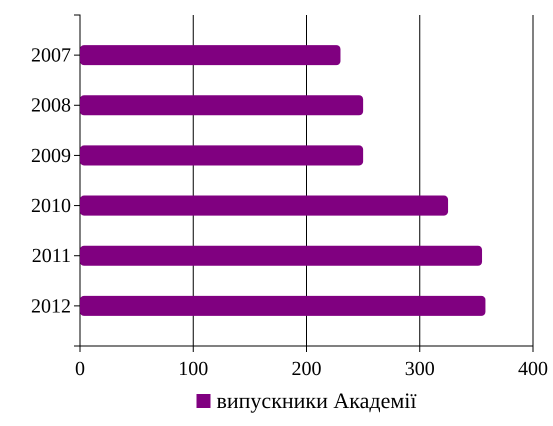 The height and width of the screenshot is (426, 553). What do you see at coordinates (51, 256) in the screenshot?
I see `y-tick-label: 2011` at bounding box center [51, 256].